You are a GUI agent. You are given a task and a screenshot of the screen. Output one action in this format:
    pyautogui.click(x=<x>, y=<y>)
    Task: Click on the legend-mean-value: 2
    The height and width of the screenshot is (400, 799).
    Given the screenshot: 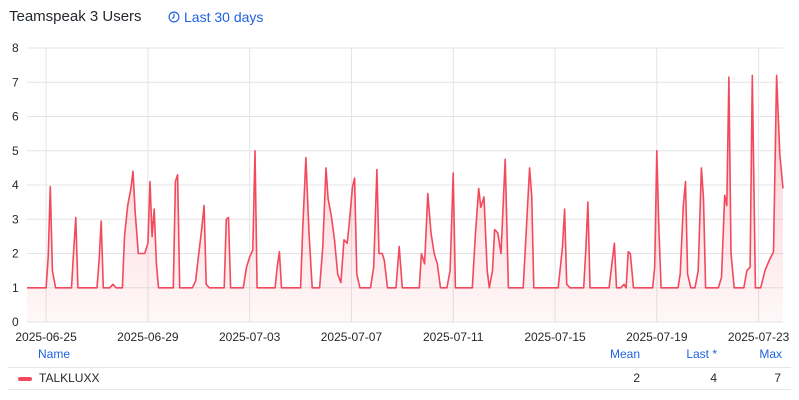 What is the action you would take?
    pyautogui.click(x=636, y=378)
    